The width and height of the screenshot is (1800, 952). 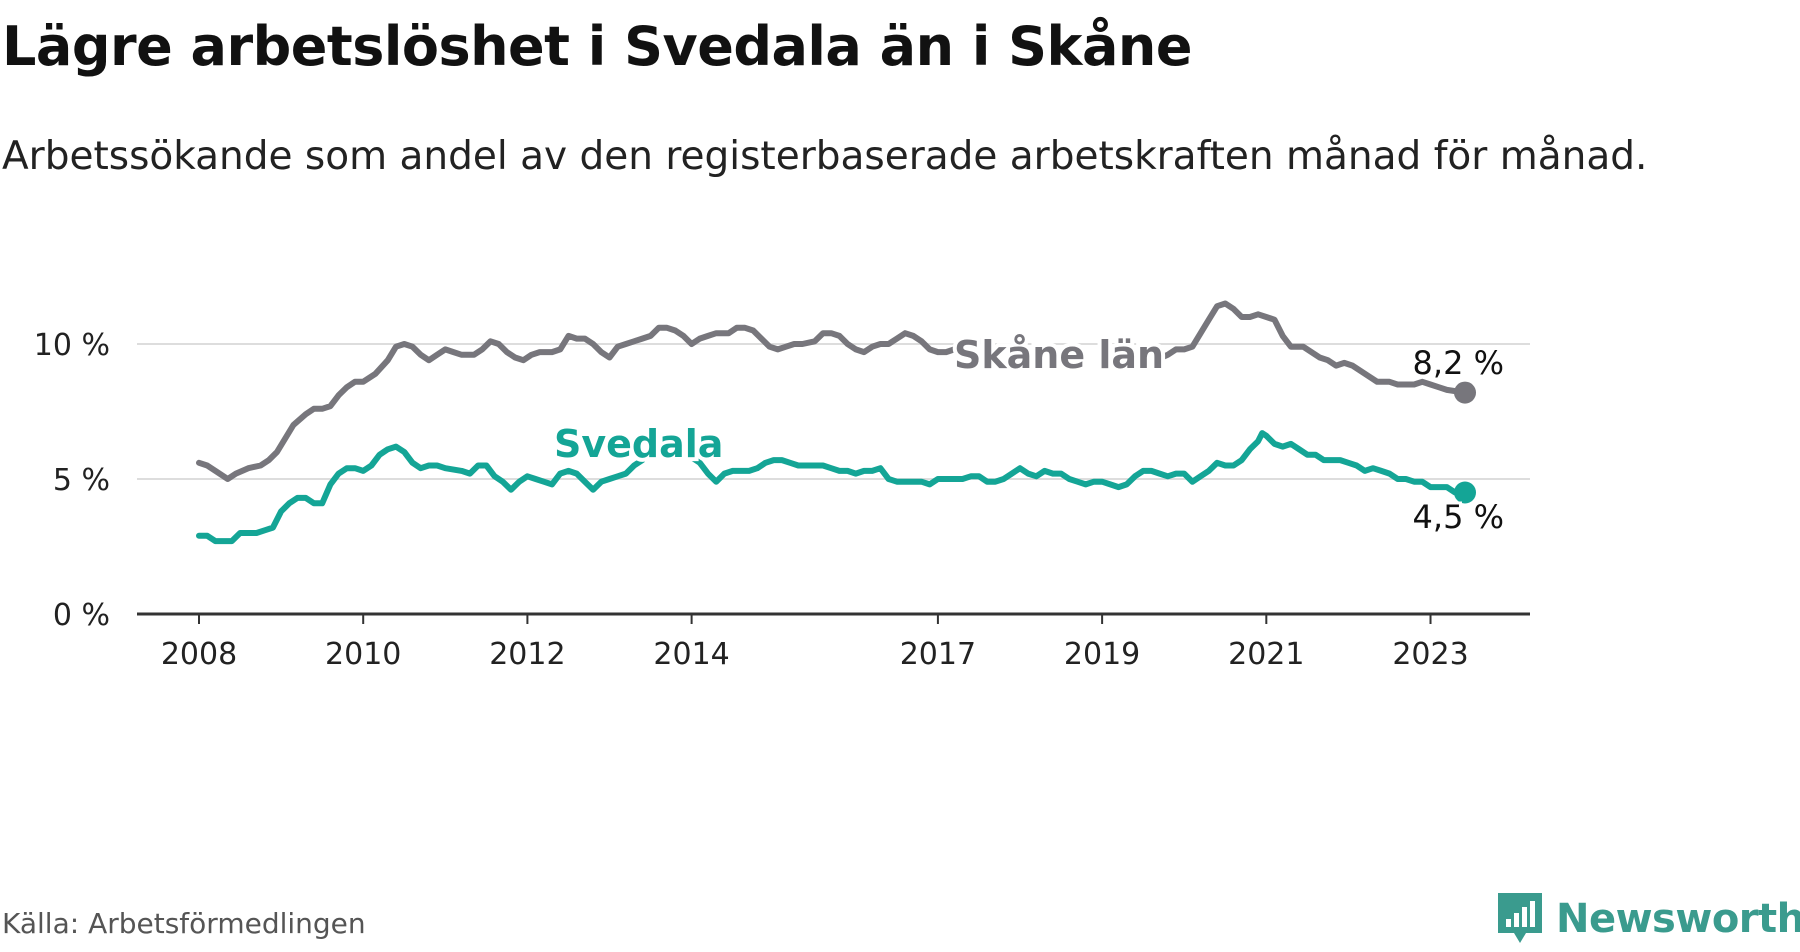 What do you see at coordinates (593, 403) in the screenshot?
I see `series-line-skane-lan-a` at bounding box center [593, 403].